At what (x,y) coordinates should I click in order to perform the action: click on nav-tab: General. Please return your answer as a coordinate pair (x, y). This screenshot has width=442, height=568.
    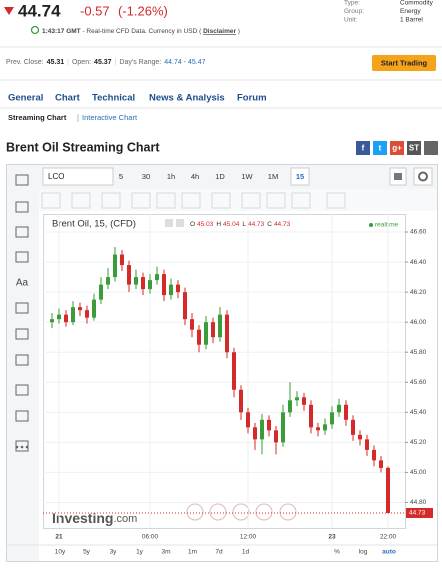
    Looking at the image, I should click on (25, 98).